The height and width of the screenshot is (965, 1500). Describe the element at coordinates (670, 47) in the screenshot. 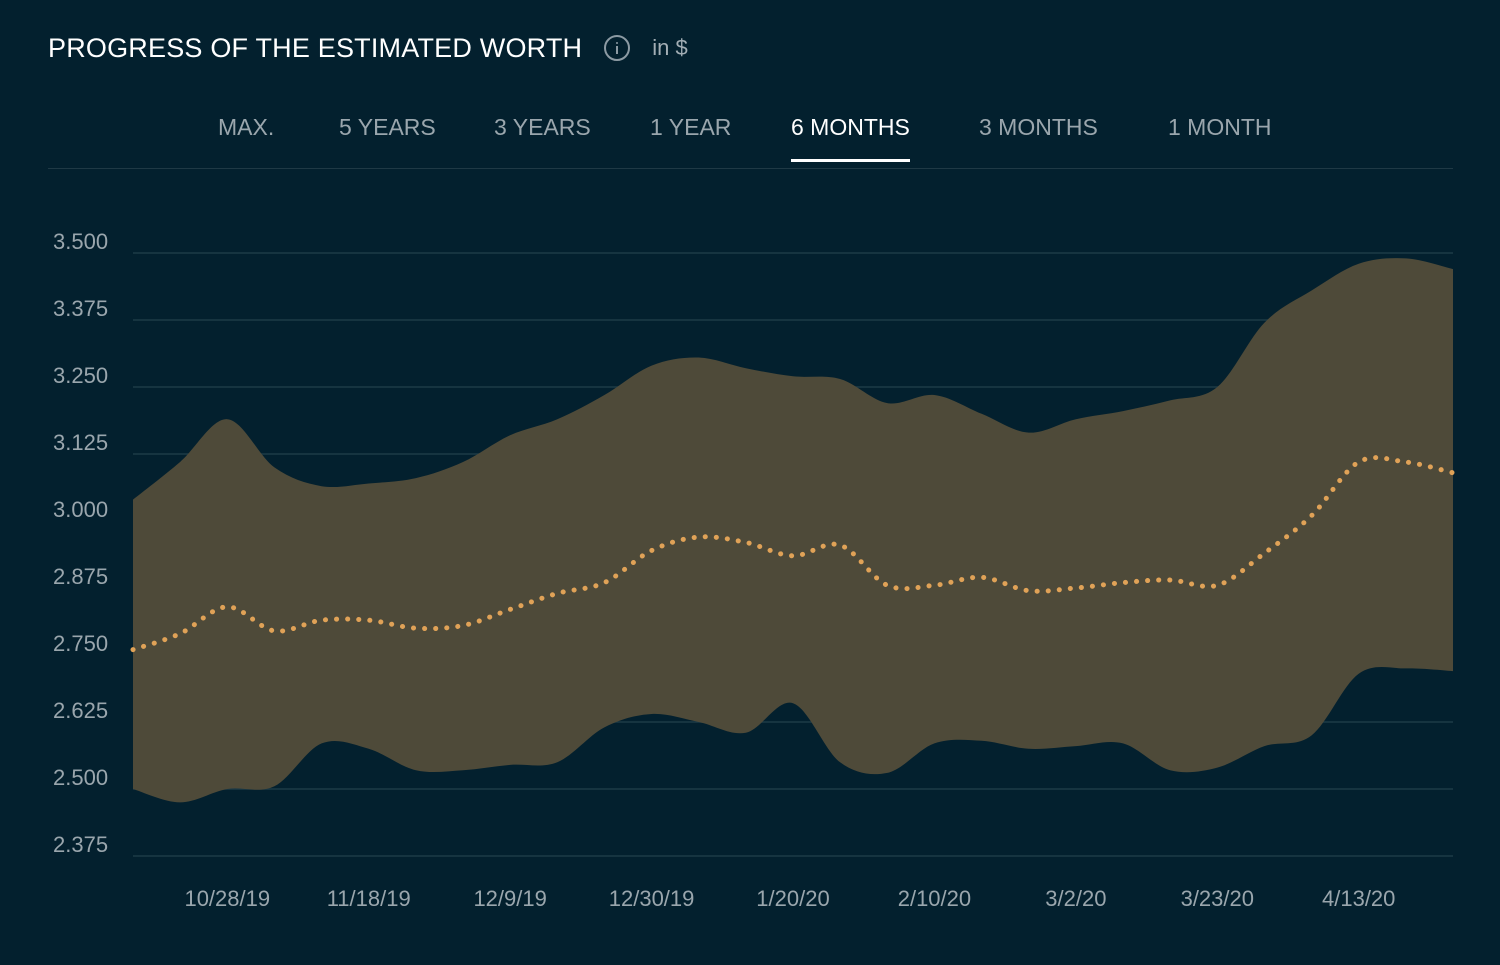

I see `unit-label: in $` at that location.